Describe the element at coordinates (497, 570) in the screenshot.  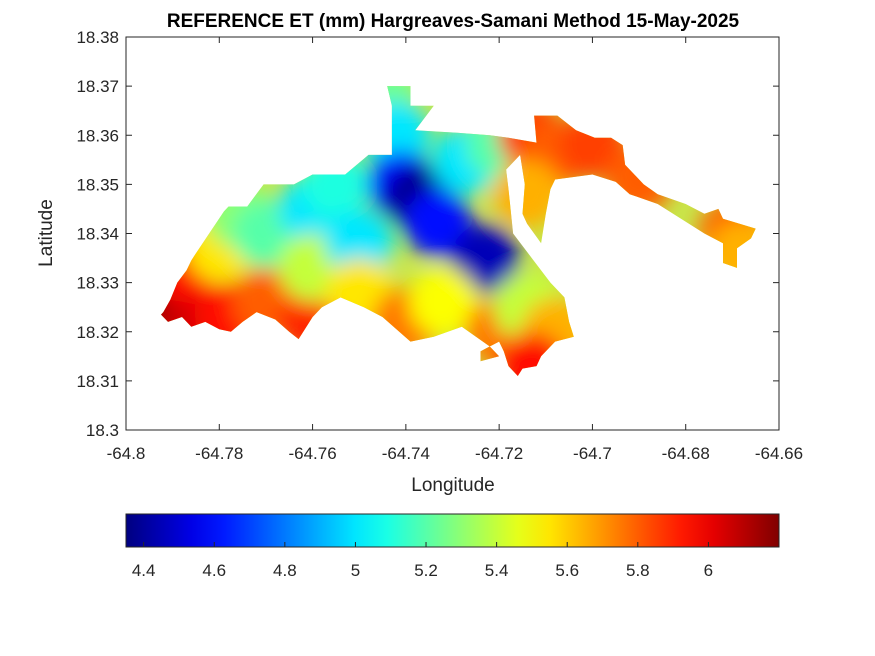
I see `colorbar-tick-label-5: 5.4` at that location.